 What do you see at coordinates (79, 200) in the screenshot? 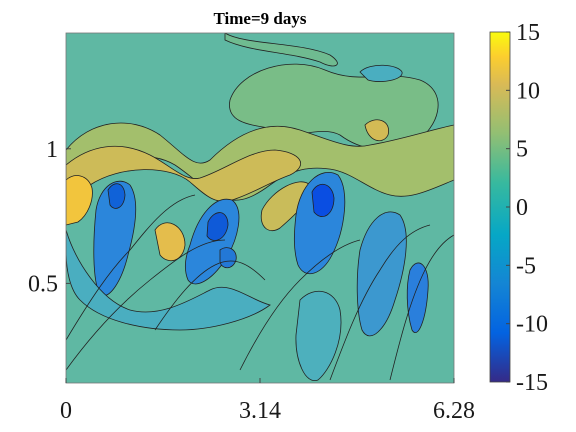
I see `contour-peak` at bounding box center [79, 200].